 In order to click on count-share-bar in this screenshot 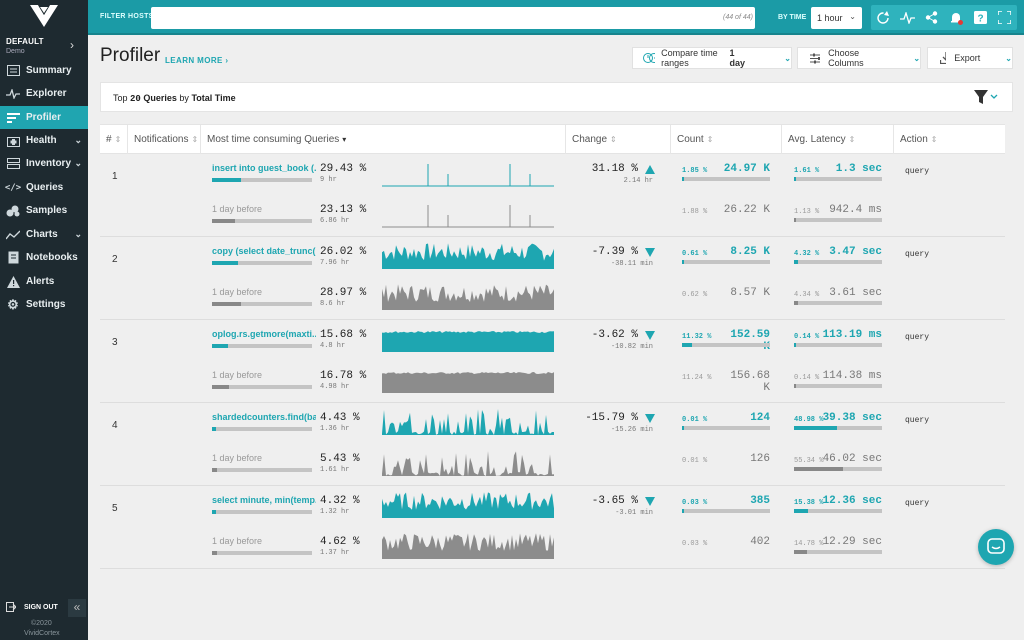, I will do `click(726, 428)`.